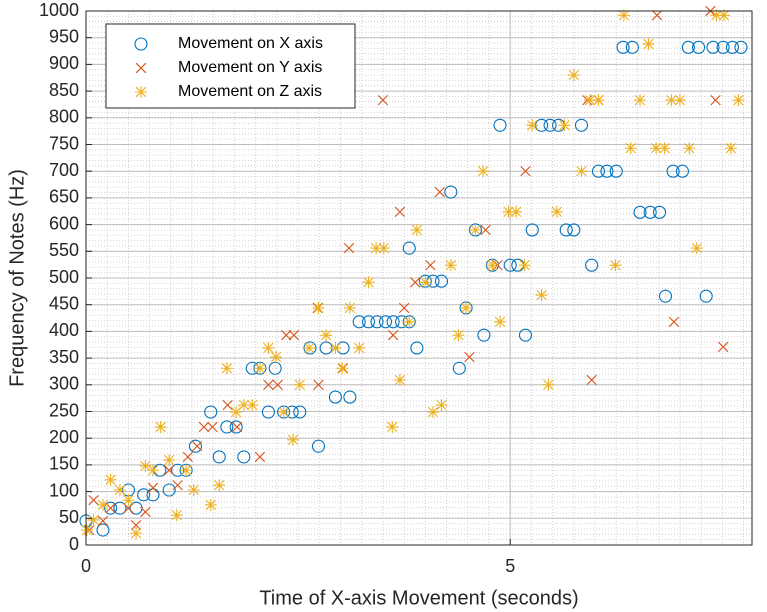 The image size is (767, 612). What do you see at coordinates (64, 36) in the screenshot?
I see `y-tick-label: 950` at bounding box center [64, 36].